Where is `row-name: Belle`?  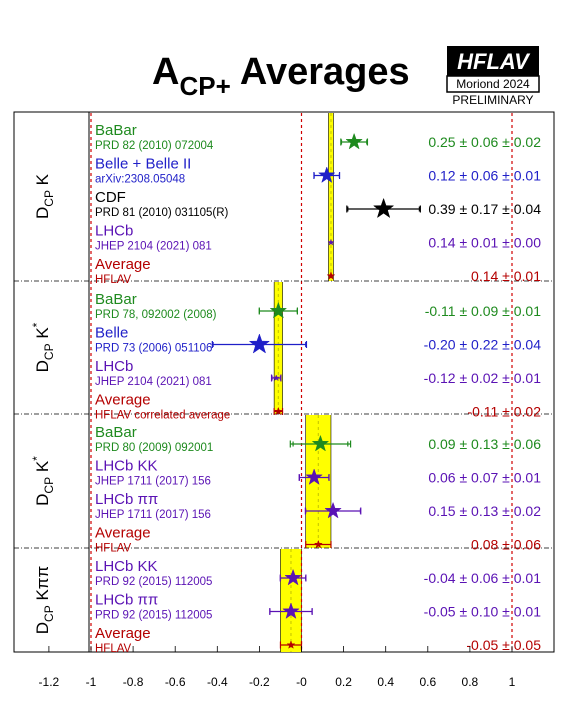
row-name: Belle is located at coordinates (111, 333).